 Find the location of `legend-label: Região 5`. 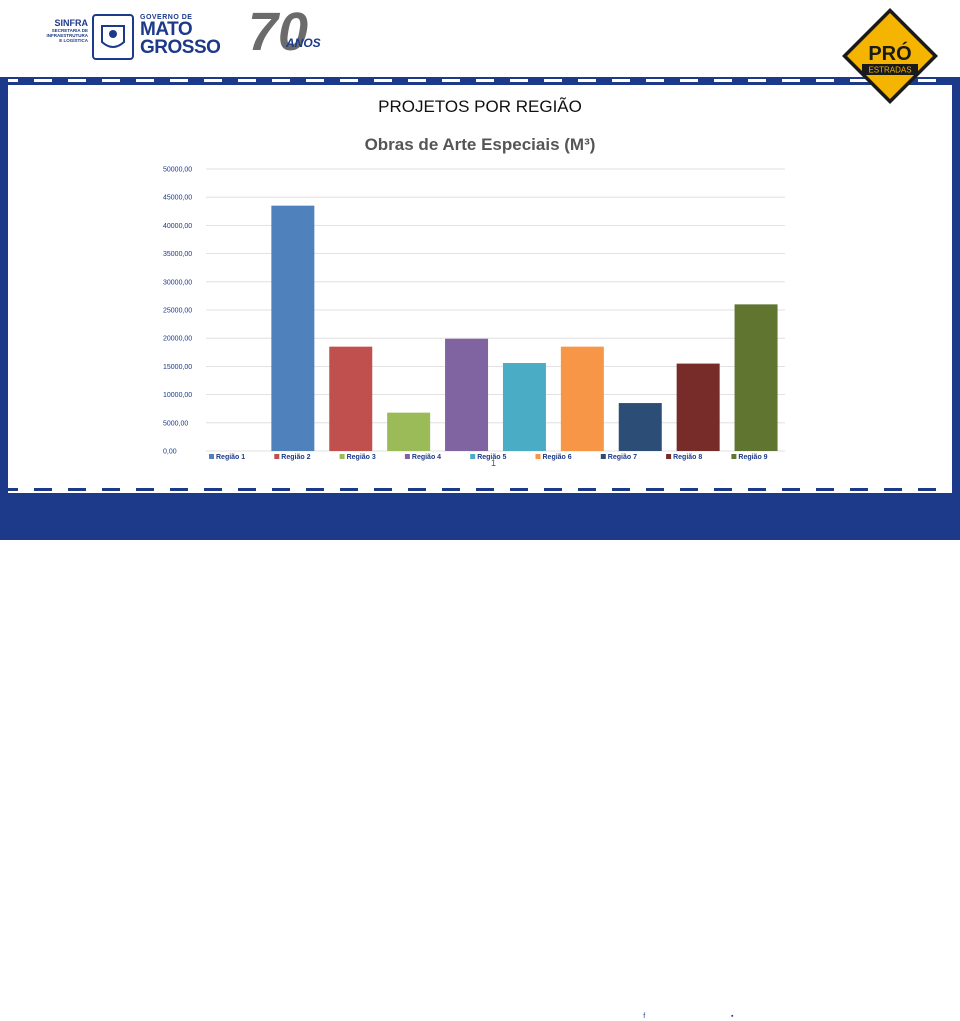

legend-label: Região 5 is located at coordinates (491, 457).